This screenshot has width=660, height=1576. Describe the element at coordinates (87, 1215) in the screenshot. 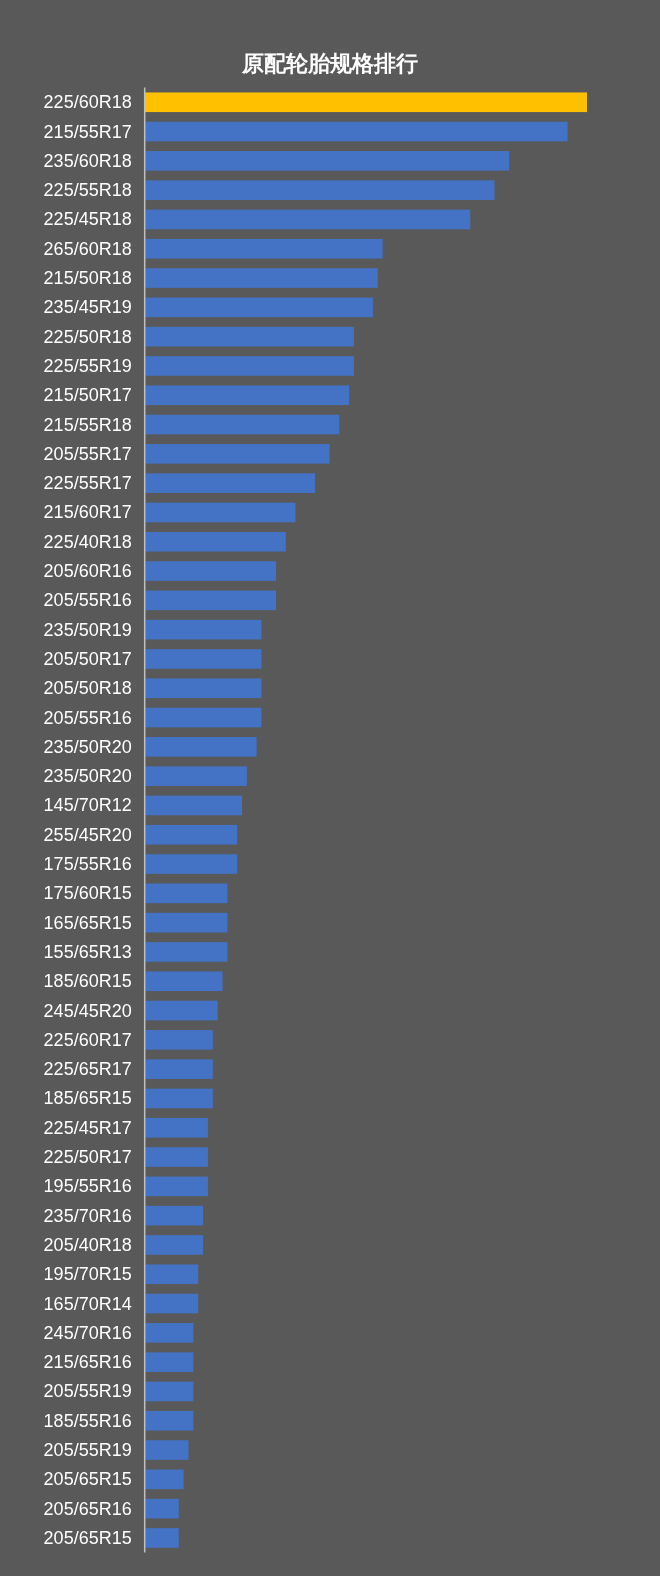

I see `y-tick-label: 235/70R16` at that location.